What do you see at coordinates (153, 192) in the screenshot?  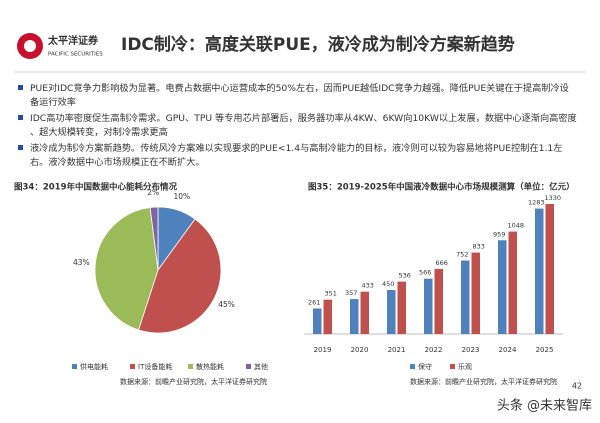 I see `data-label: 2%` at bounding box center [153, 192].